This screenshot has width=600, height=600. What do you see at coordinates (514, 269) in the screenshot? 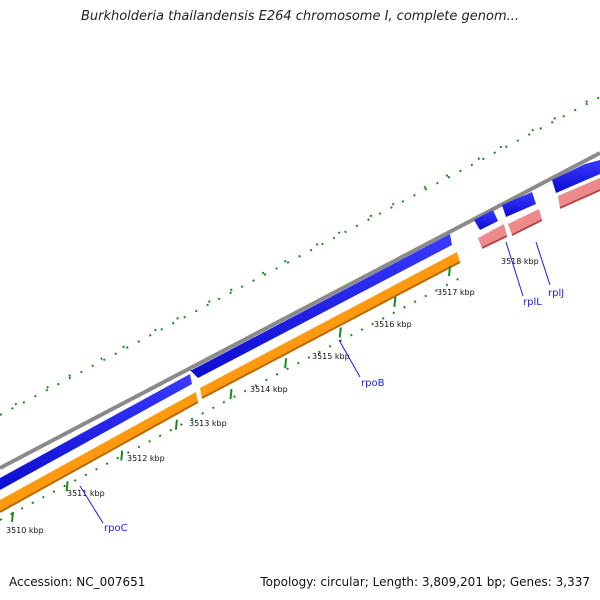
I see `callout-rplL` at bounding box center [514, 269].